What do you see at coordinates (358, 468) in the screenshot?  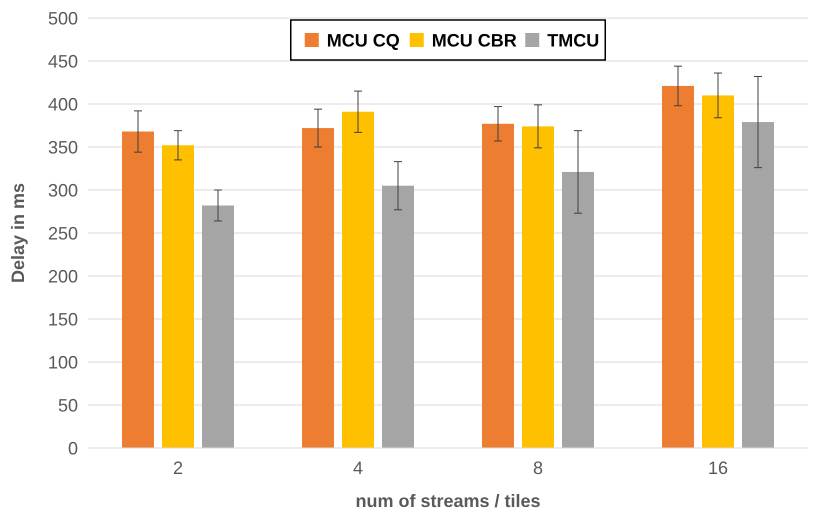 I see `x-tick-label: 4` at bounding box center [358, 468].